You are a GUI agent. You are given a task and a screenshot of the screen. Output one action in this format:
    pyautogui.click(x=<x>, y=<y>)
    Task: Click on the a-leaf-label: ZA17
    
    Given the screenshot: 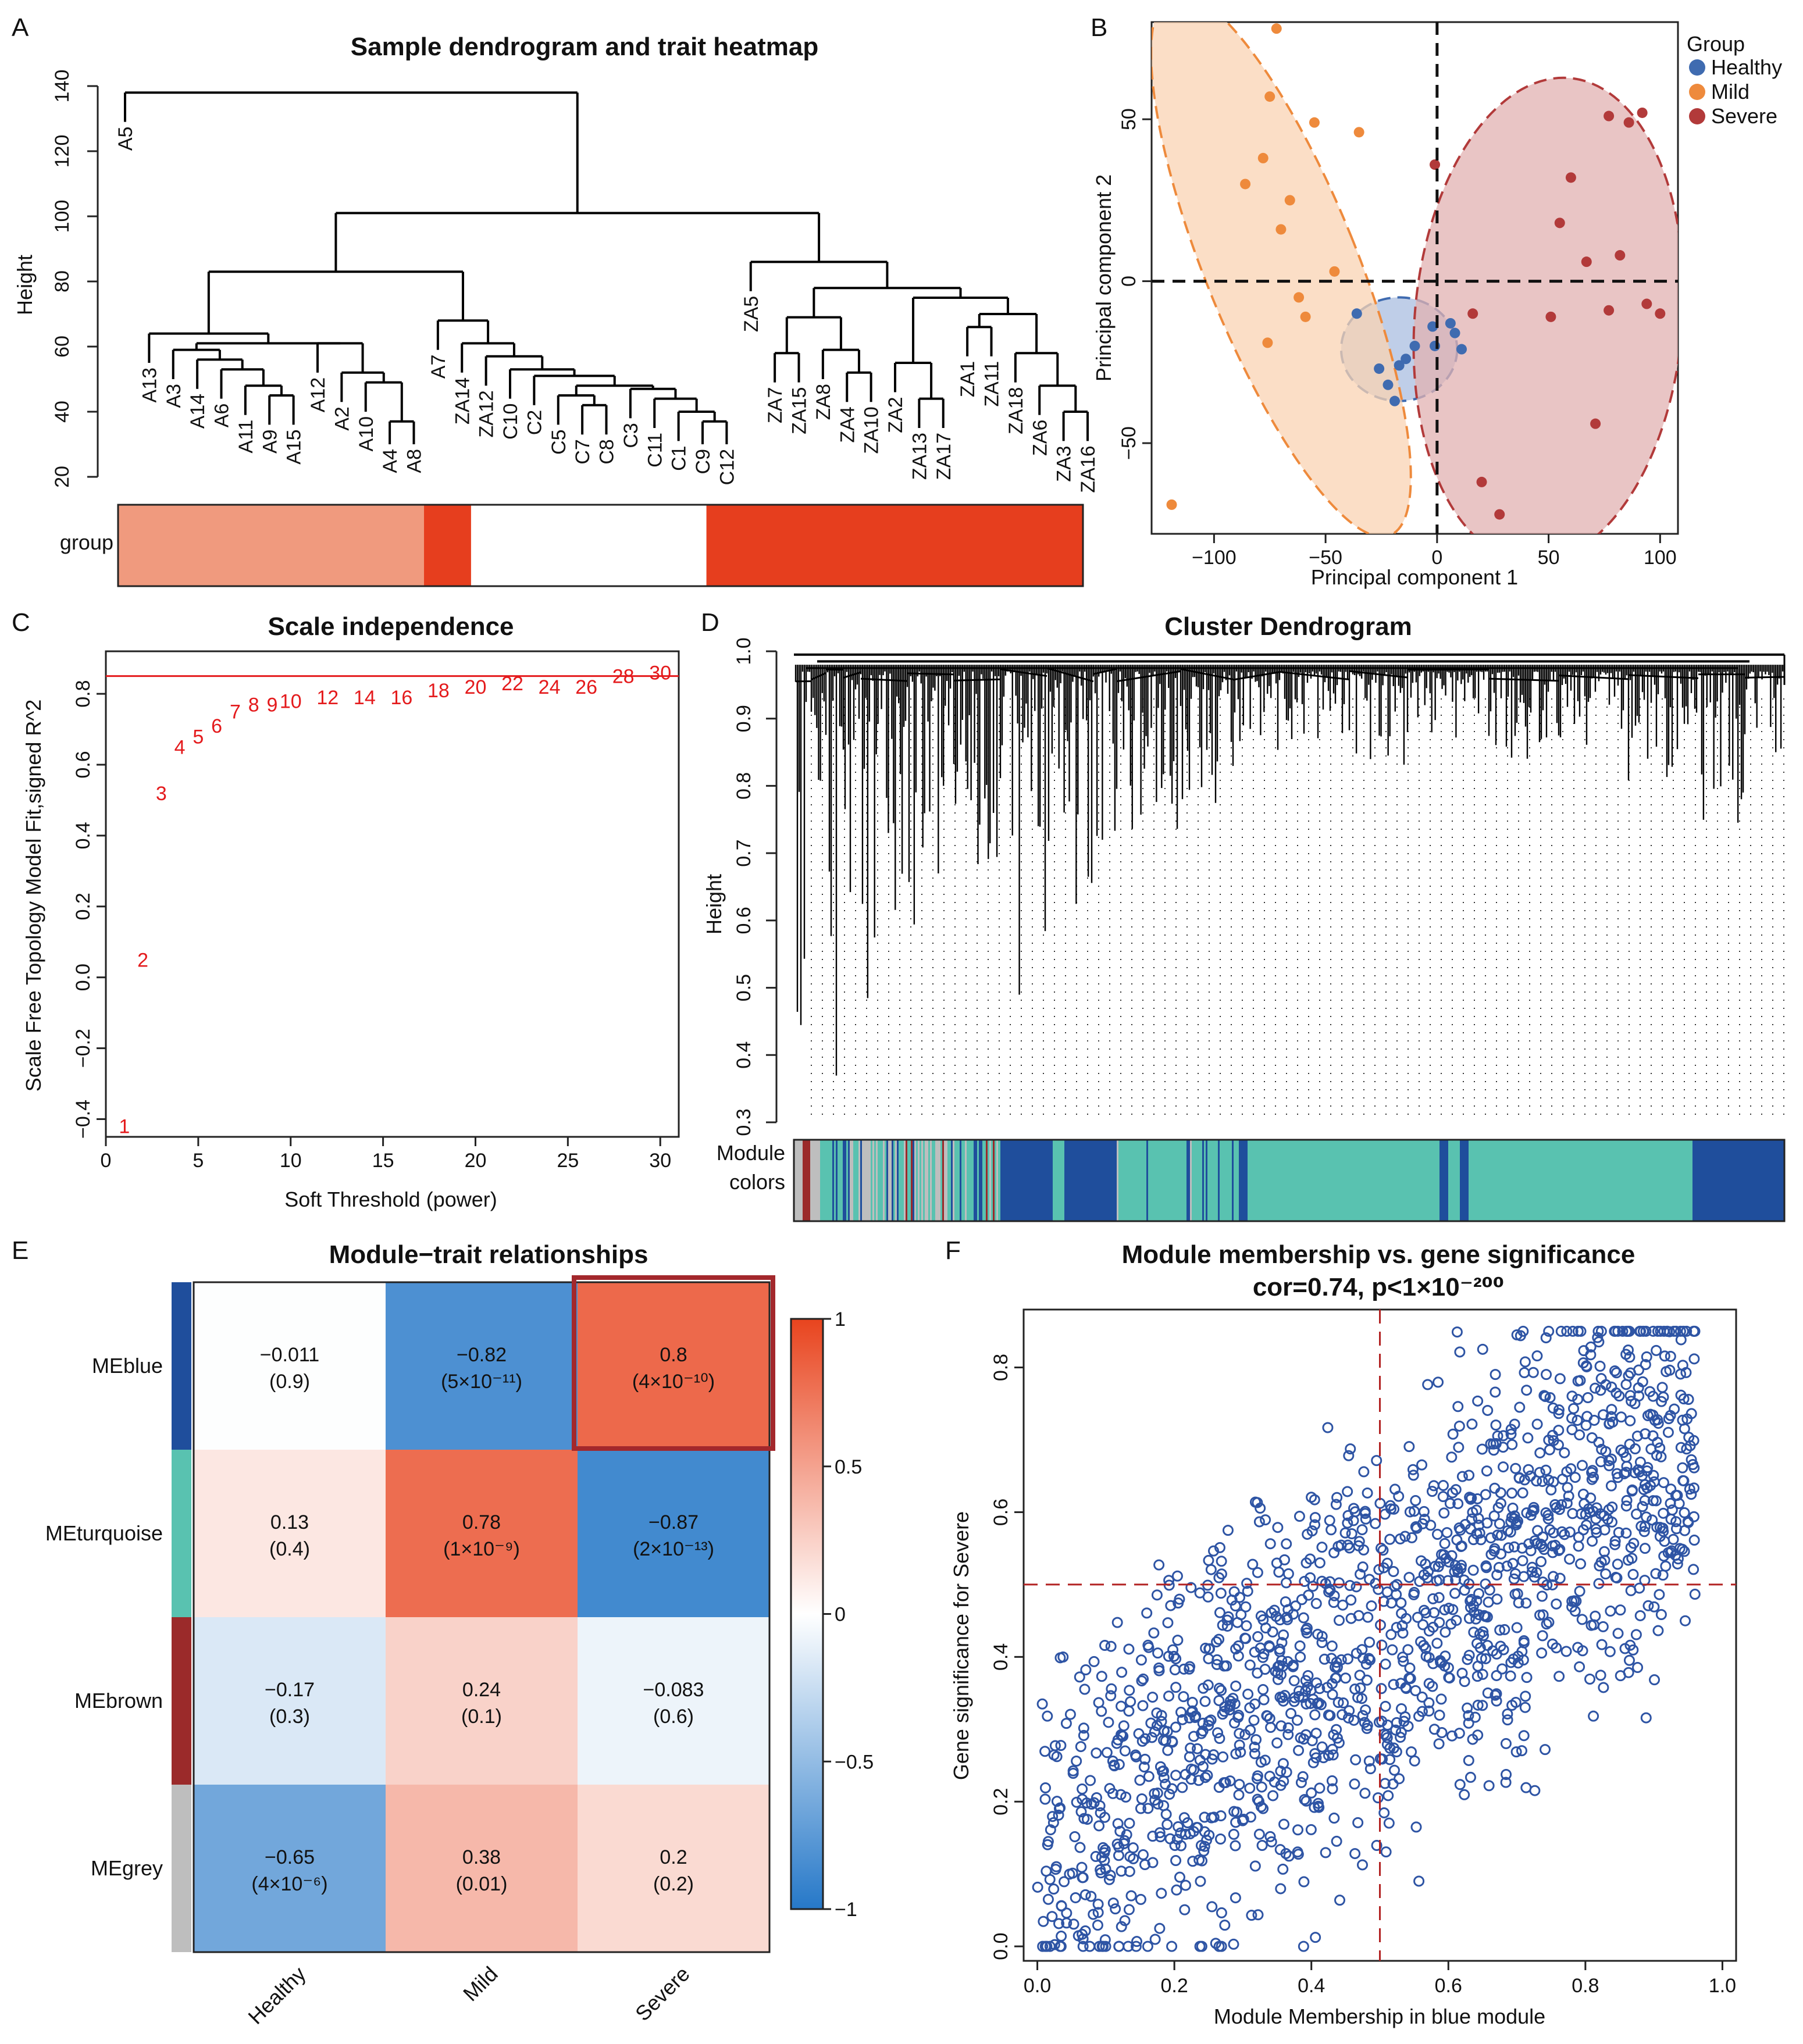 What is the action you would take?
    pyautogui.click(x=944, y=456)
    